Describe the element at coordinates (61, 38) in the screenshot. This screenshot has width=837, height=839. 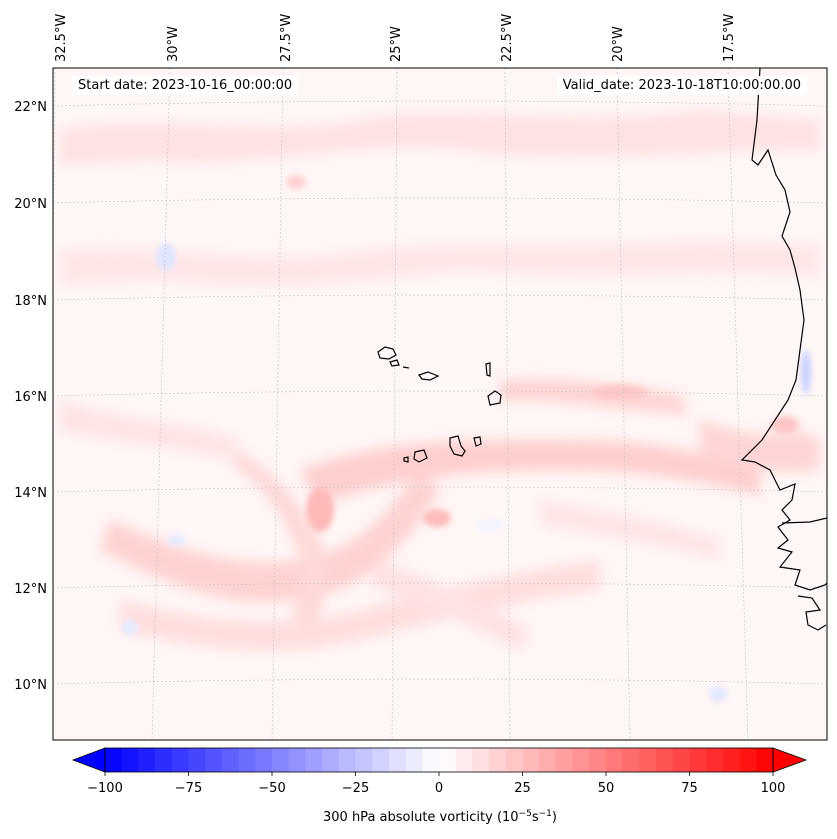
I see `longitude-label: 32.5°W` at that location.